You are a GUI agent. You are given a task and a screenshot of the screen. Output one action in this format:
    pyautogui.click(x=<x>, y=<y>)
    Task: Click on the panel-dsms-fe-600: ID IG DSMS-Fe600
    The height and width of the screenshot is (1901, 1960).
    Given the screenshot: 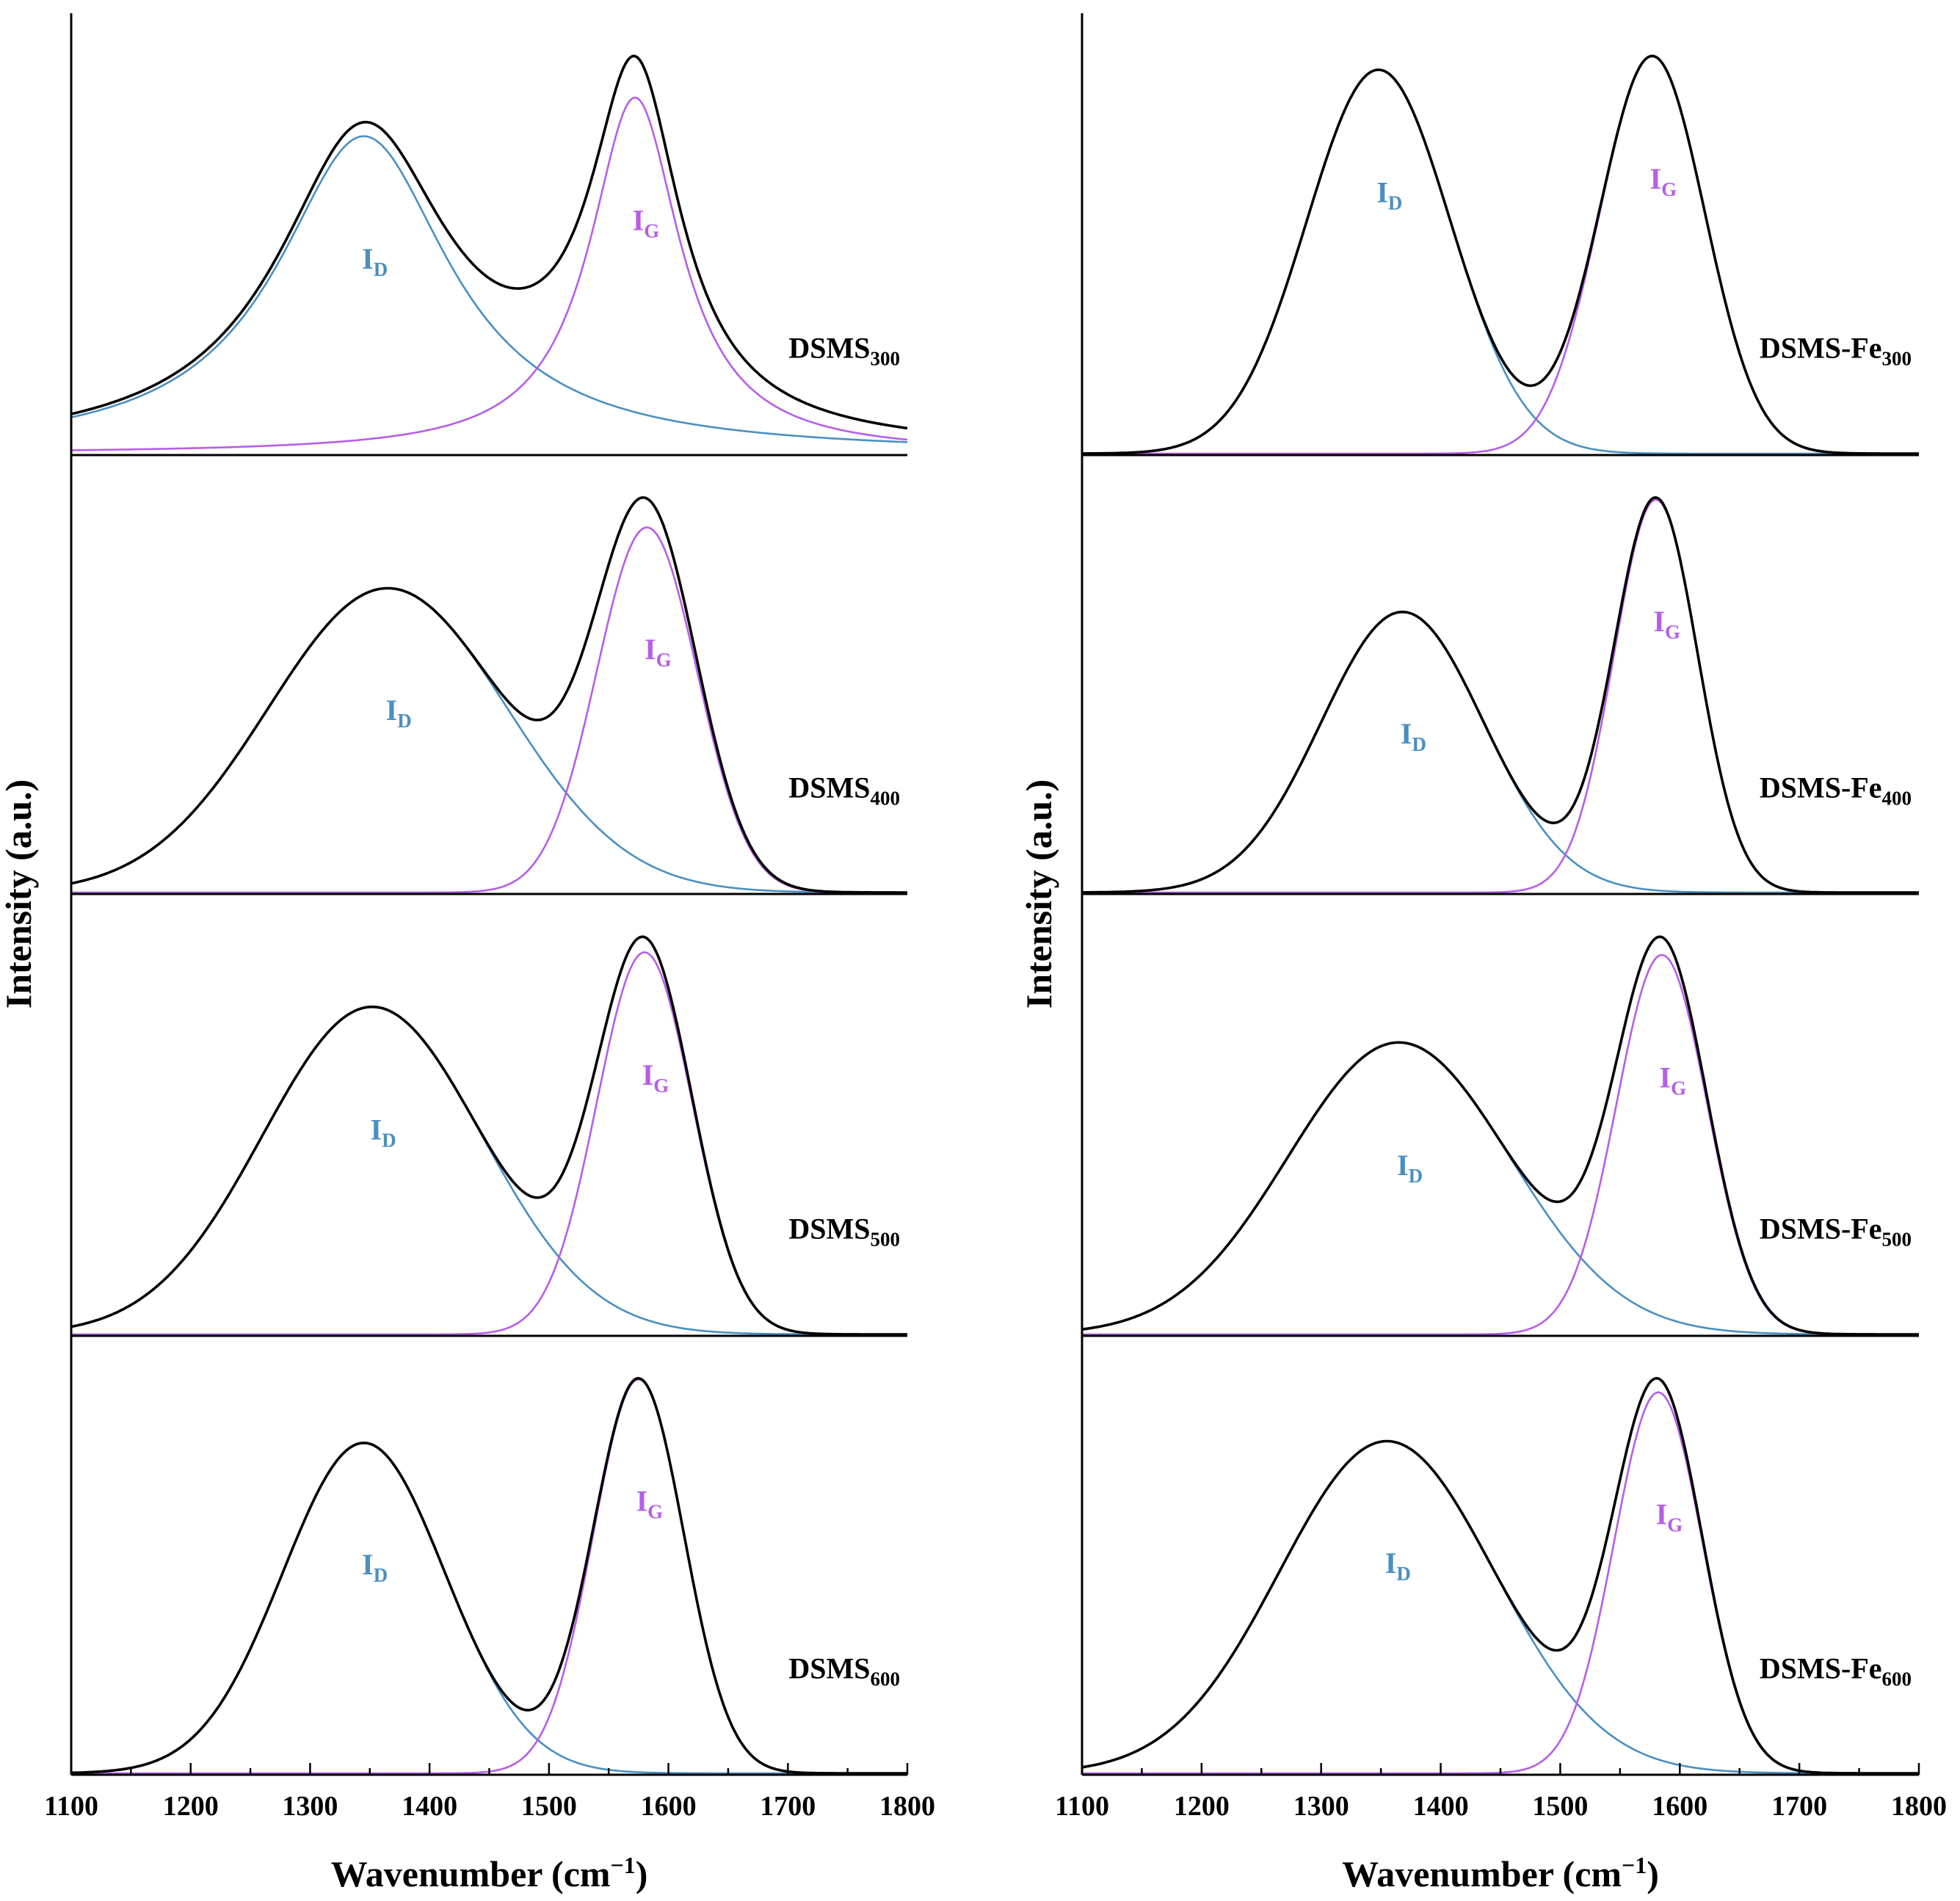 What is the action you would take?
    pyautogui.click(x=1500, y=1576)
    